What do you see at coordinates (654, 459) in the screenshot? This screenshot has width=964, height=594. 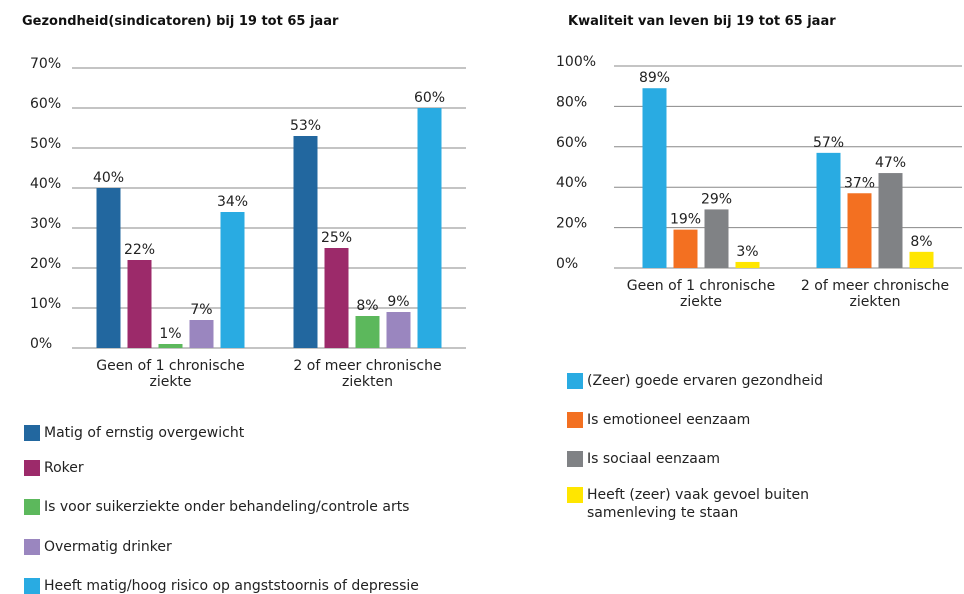 I see `legend-label: Is sociaal eenzaam` at bounding box center [654, 459].